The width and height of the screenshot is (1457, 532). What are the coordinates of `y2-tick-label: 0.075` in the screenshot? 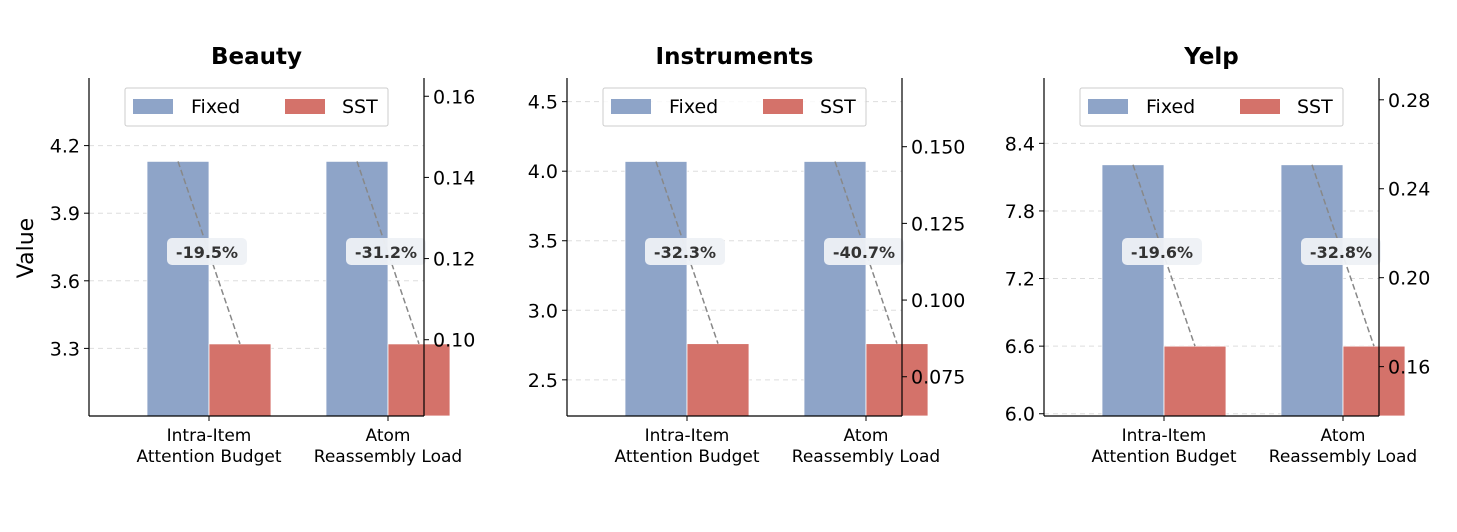 It's located at (938, 378).